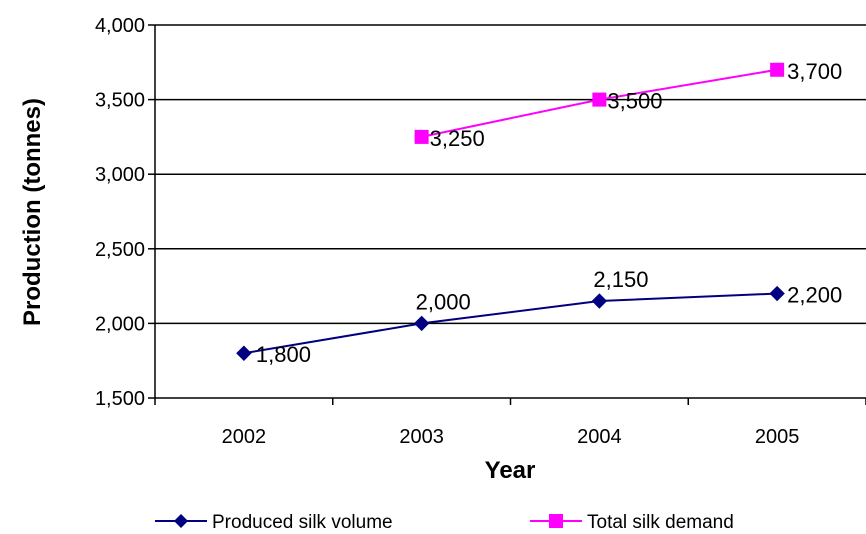 This screenshot has width=866, height=534. I want to click on x-tick-label: 2005, so click(777, 437).